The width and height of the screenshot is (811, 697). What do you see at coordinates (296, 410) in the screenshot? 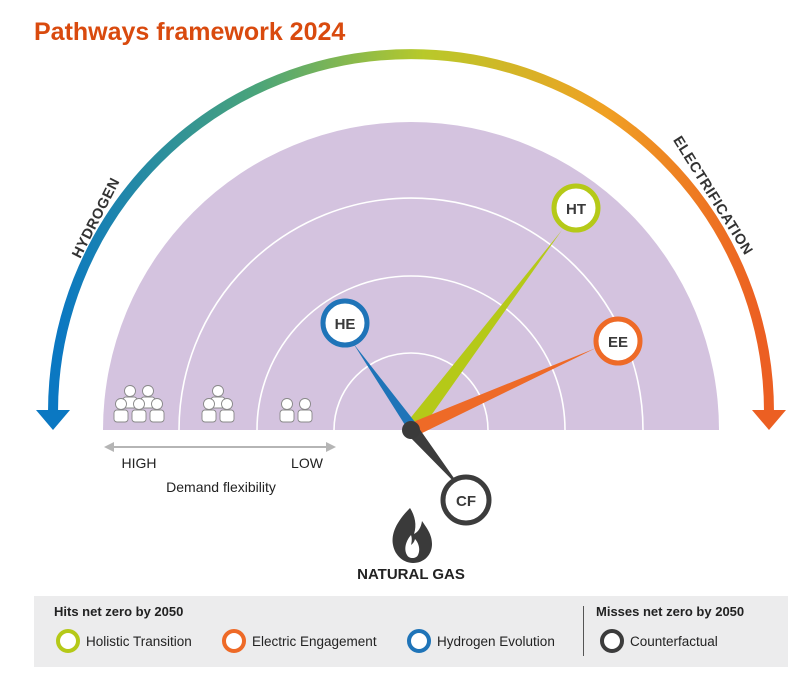
I see `people-group-small-icon` at bounding box center [296, 410].